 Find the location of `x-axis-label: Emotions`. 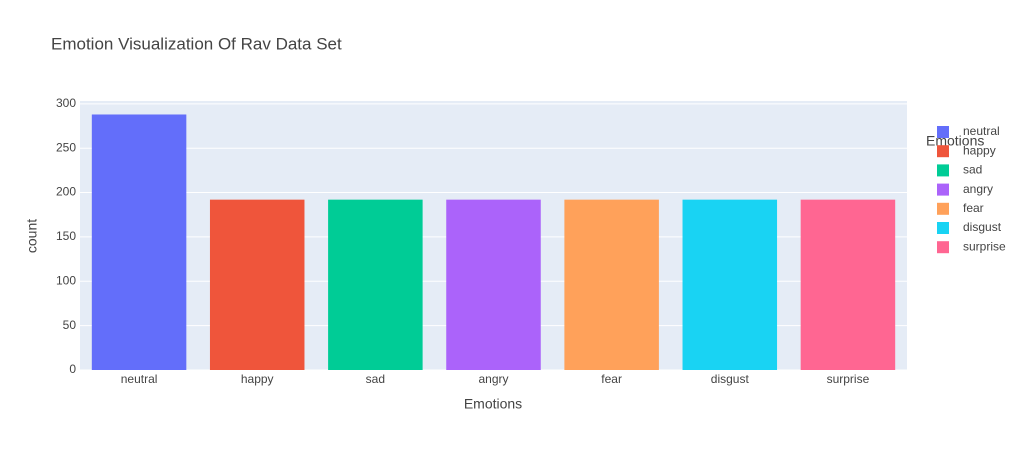

x-axis-label: Emotions is located at coordinates (493, 404).